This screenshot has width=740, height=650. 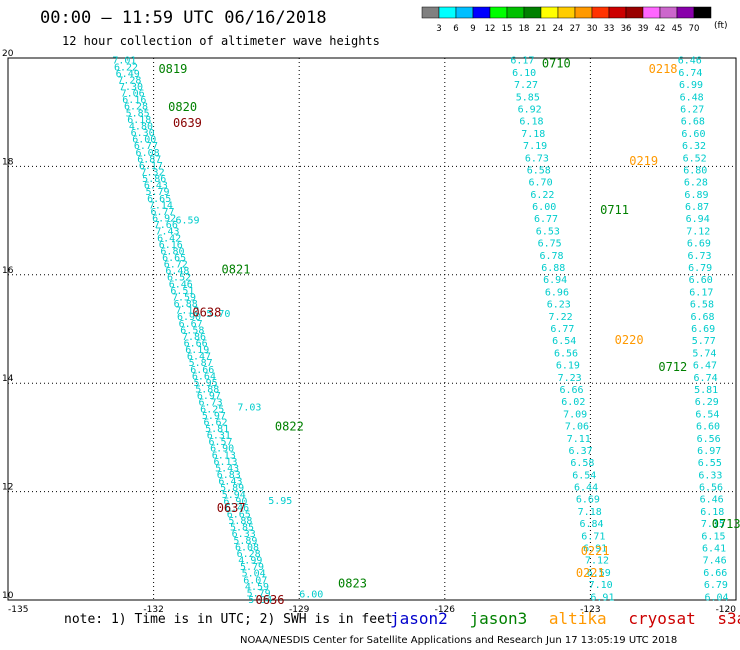 I want to click on colorbar-tick-label: 3, so click(x=438, y=29).